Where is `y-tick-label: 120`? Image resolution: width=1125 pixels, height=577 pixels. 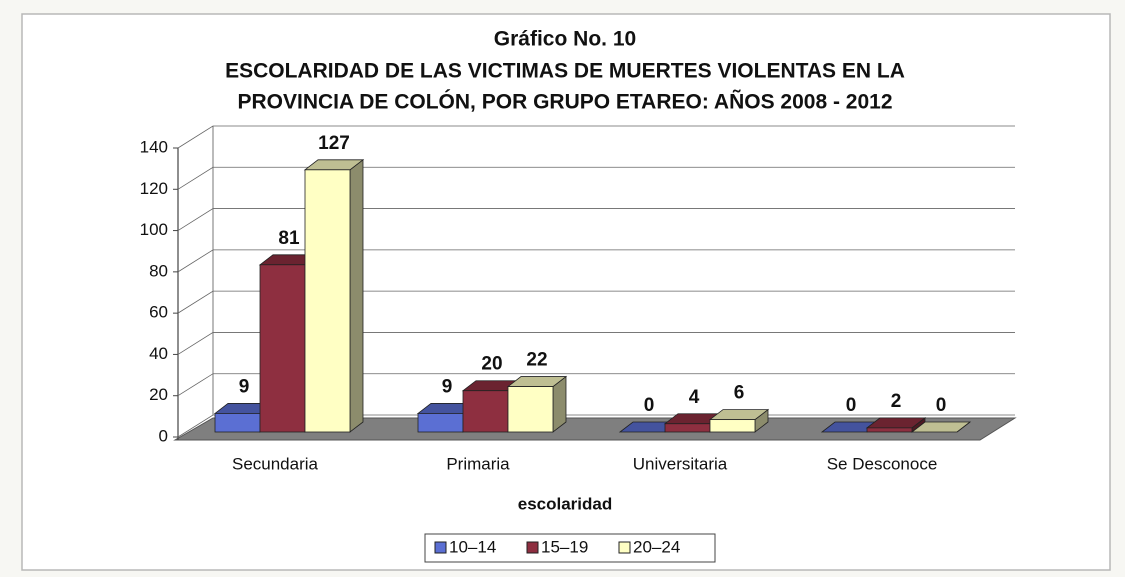 y-tick-label: 120 is located at coordinates (154, 188).